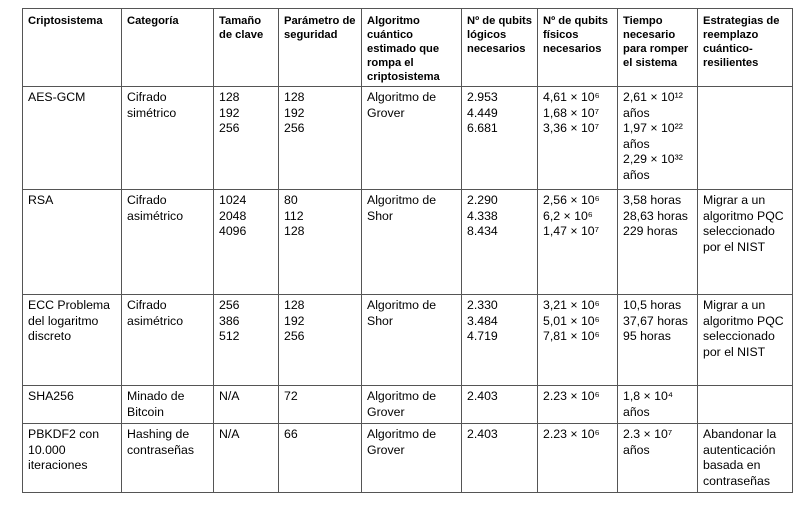 The width and height of the screenshot is (800, 510). I want to click on cell-line: 229 horas, so click(650, 231).